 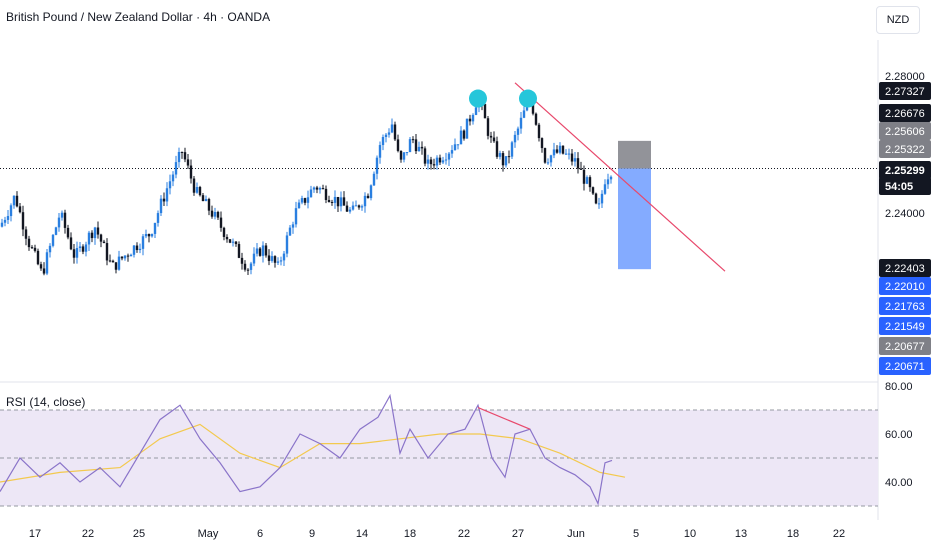 I want to click on rsi-divergence-line, so click(x=504, y=418).